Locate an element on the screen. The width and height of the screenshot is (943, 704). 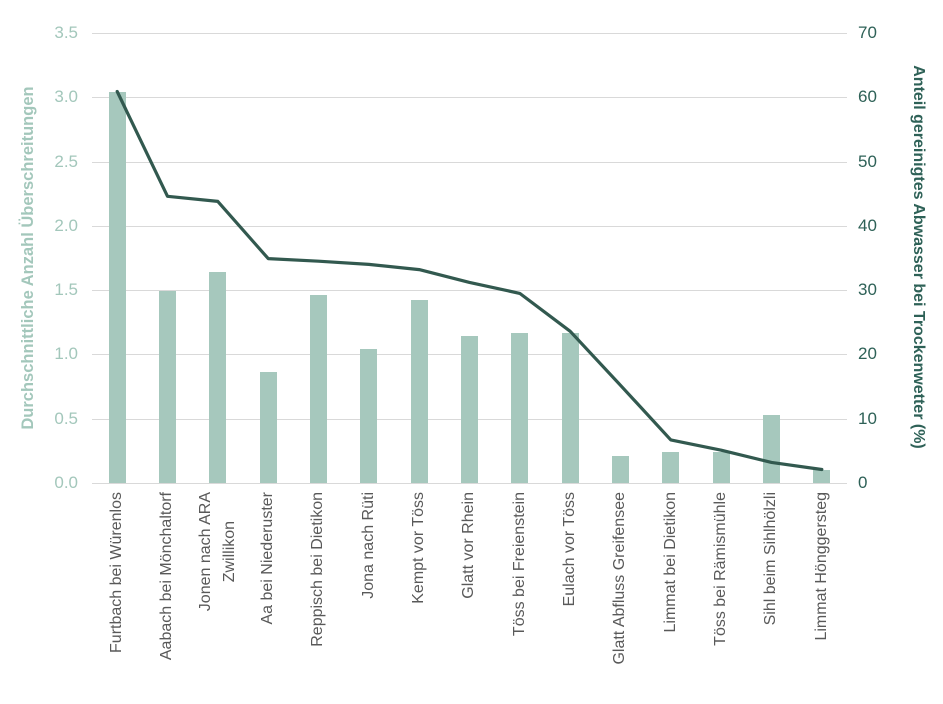
x-category-label: Aabach bei Mönchaltorf is located at coordinates (167, 576).